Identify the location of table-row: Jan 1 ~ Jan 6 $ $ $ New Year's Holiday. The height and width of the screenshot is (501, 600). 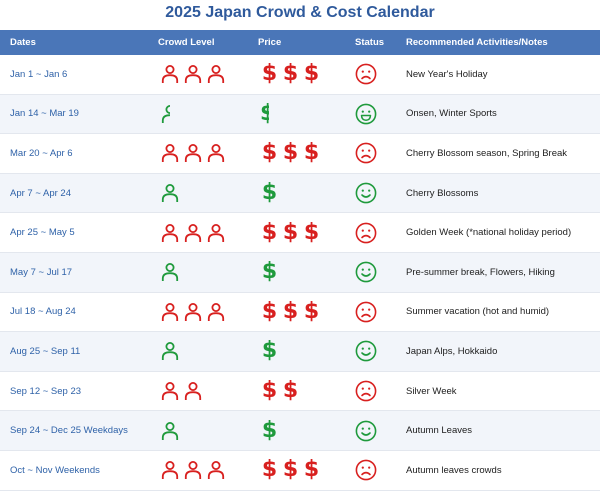
(300, 75).